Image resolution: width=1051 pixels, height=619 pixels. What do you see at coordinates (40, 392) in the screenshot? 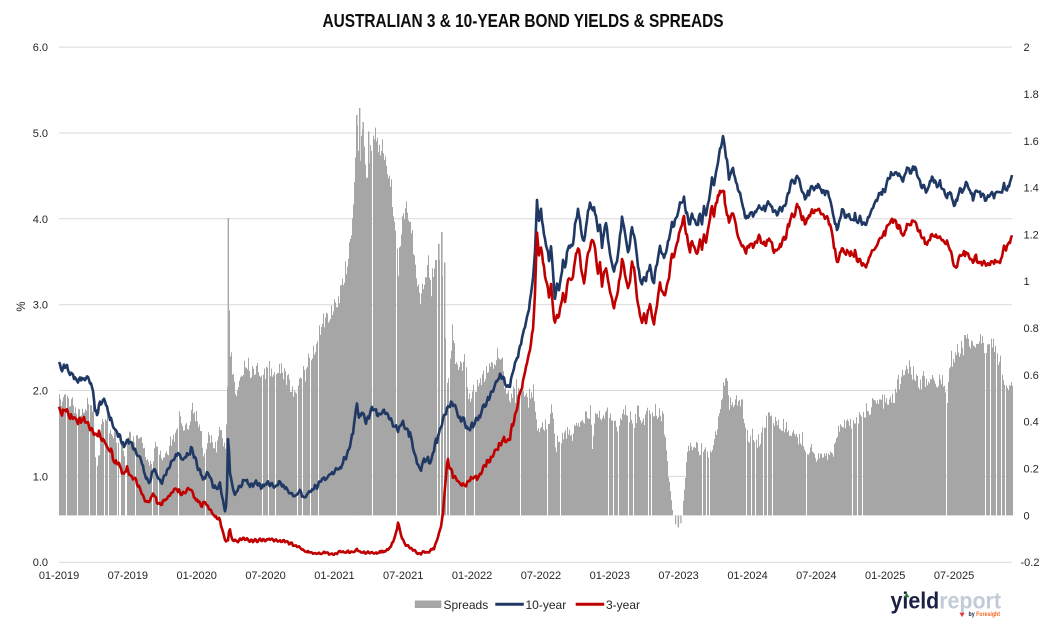
I see `svg-text: 2.0` at bounding box center [40, 392].